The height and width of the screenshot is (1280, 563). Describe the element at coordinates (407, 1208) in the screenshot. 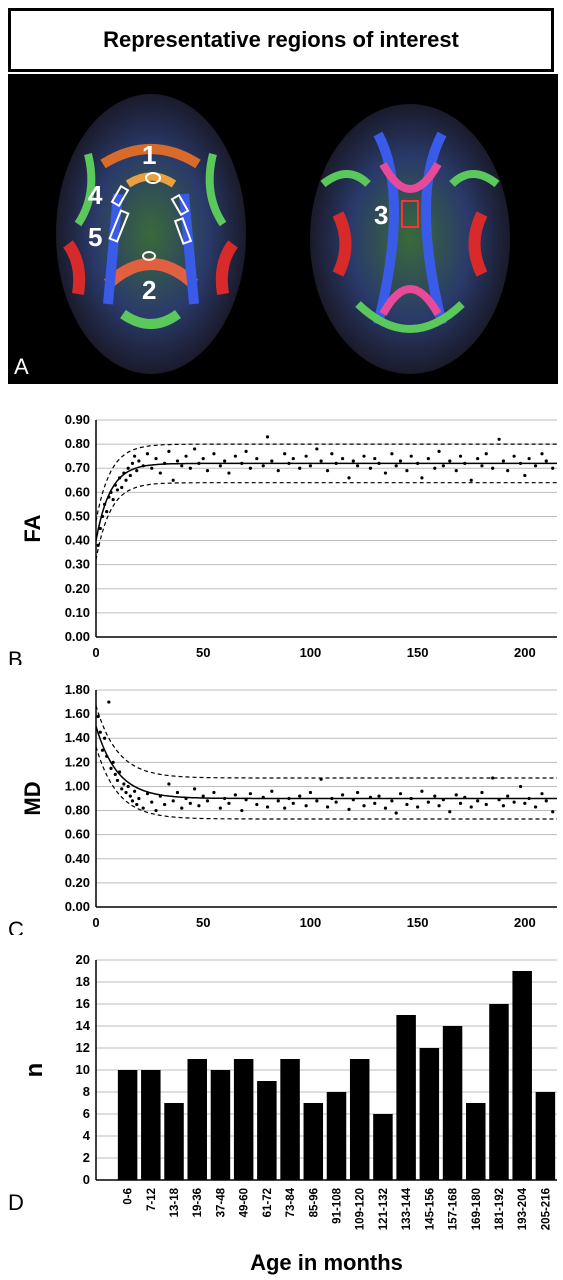

I see `category-label: 133-144` at that location.